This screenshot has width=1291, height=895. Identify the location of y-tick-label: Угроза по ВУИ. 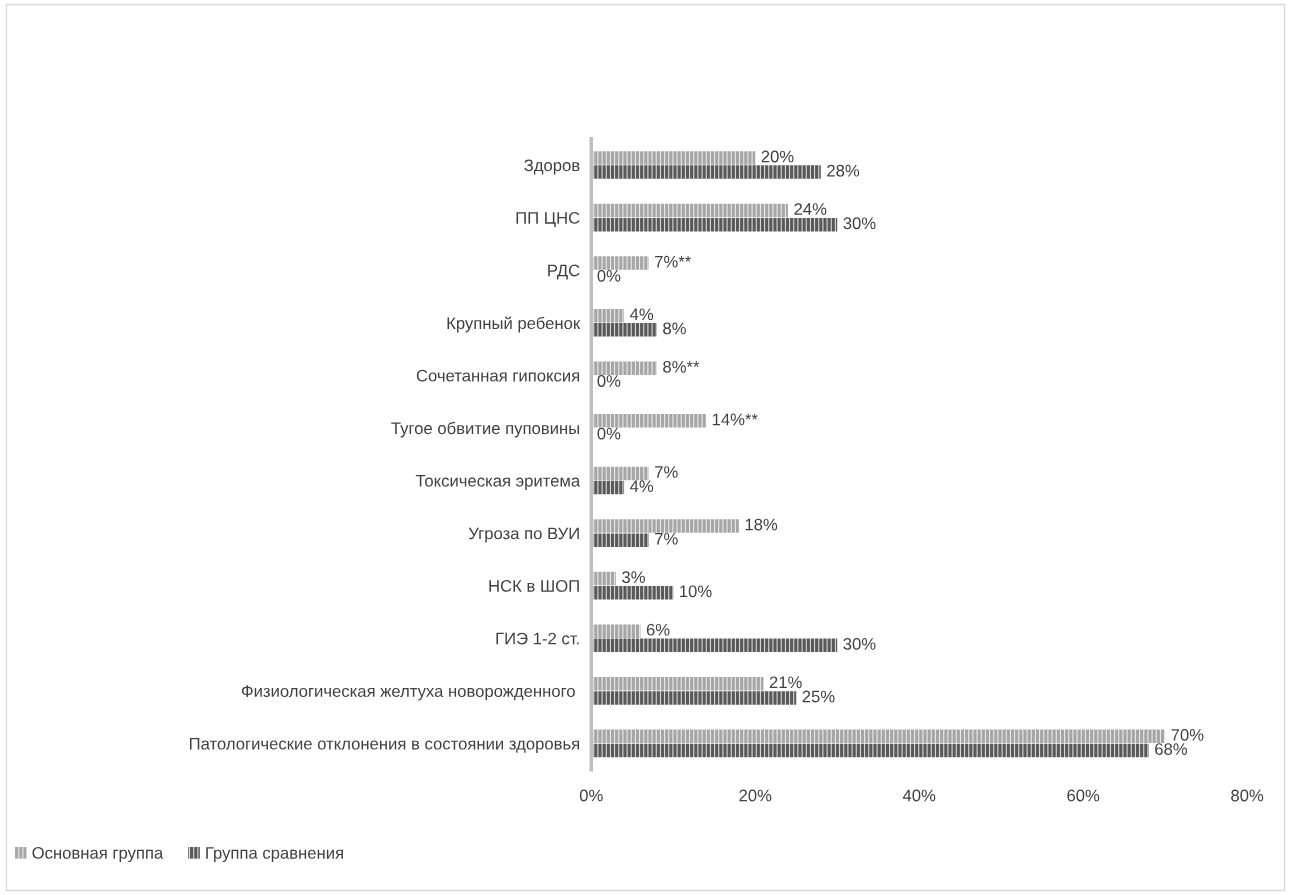
(523, 535).